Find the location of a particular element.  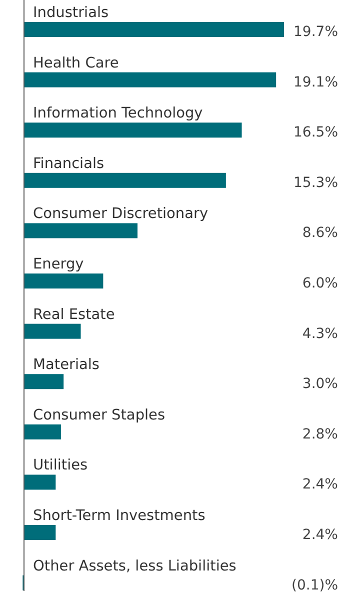

data-label: 6.0% is located at coordinates (320, 284).